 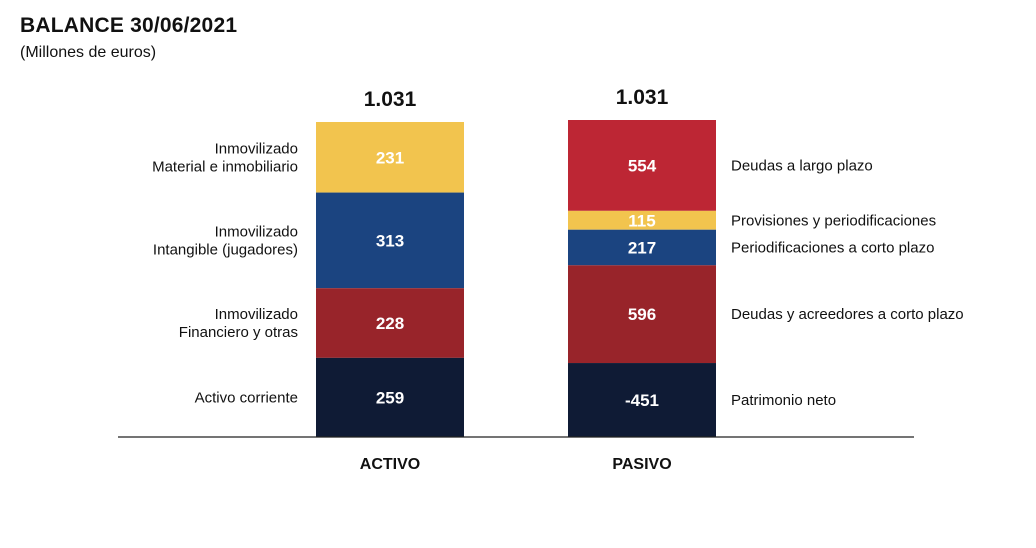 I want to click on activo-value-label-1: 313, so click(x=390, y=240).